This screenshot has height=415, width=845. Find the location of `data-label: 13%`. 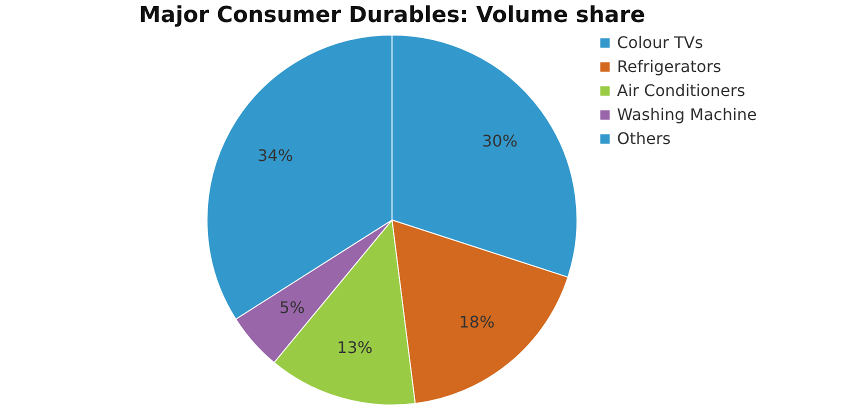

data-label: 13% is located at coordinates (355, 347).